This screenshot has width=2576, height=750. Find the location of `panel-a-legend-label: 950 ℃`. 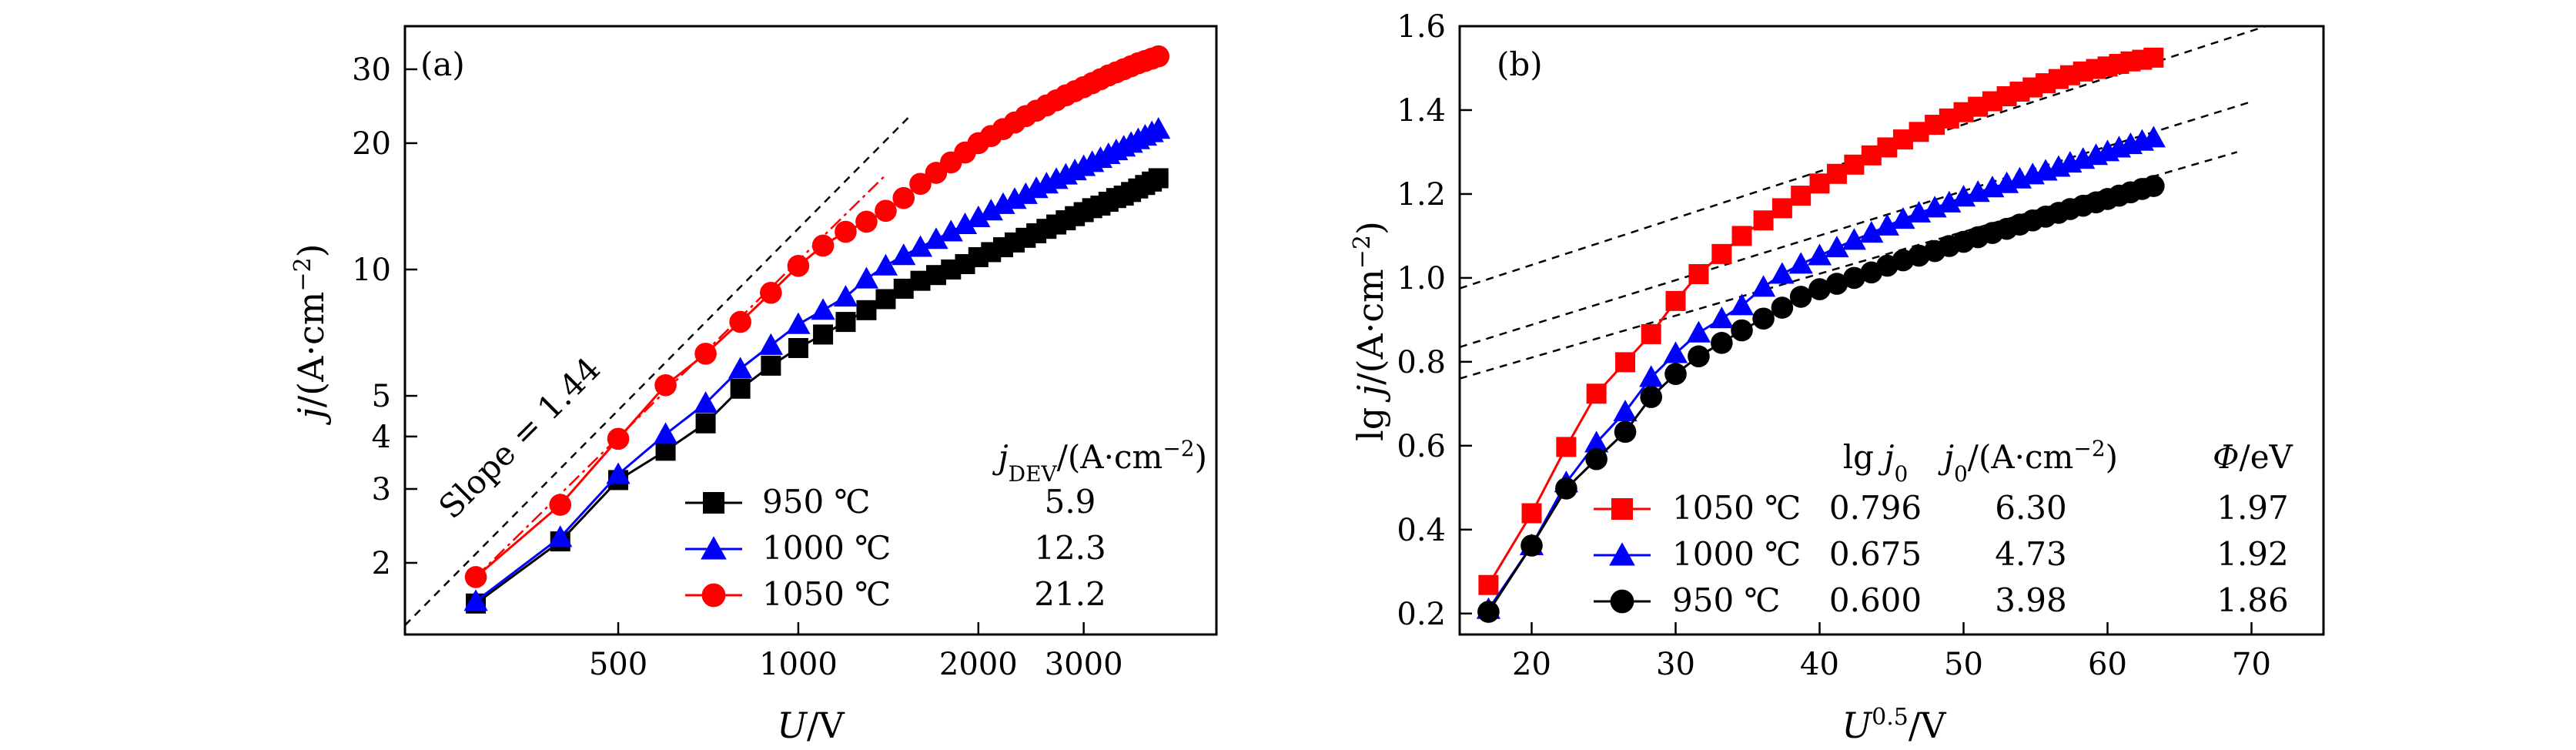

panel-a-legend-label: 950 ℃ is located at coordinates (816, 502).